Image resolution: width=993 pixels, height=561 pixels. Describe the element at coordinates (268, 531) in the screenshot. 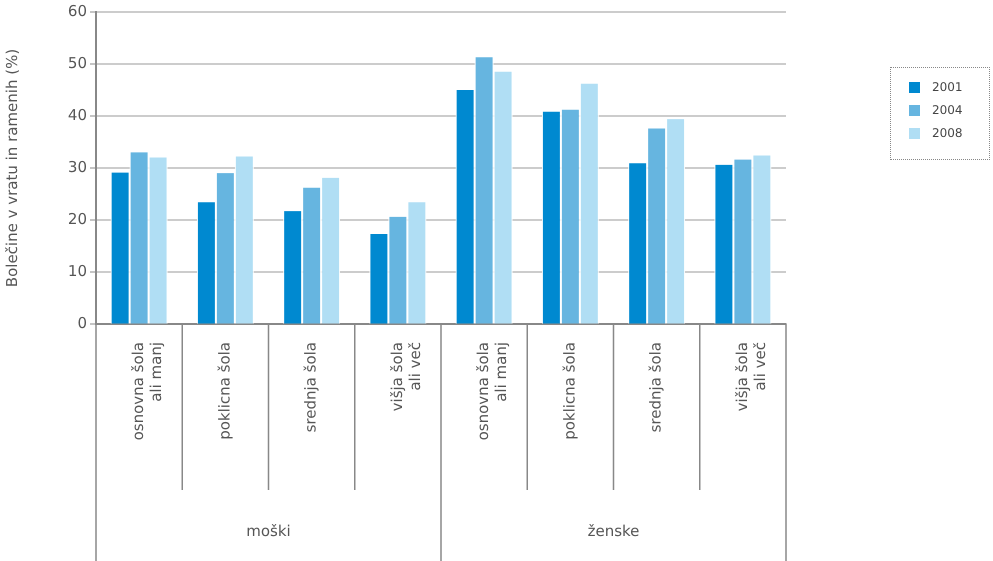

I see `text: moški` at that location.